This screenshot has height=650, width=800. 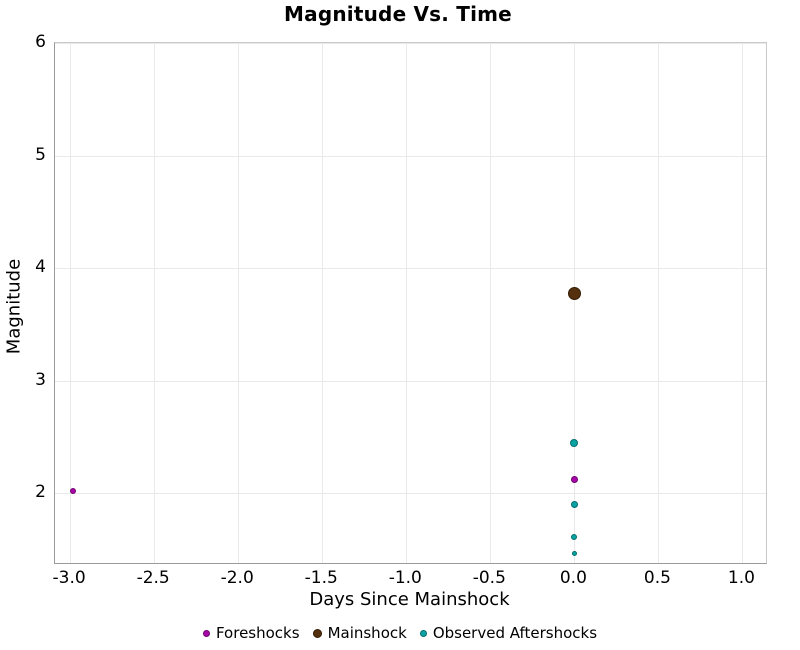 What do you see at coordinates (40, 379) in the screenshot?
I see `y-tick-label: 3` at bounding box center [40, 379].